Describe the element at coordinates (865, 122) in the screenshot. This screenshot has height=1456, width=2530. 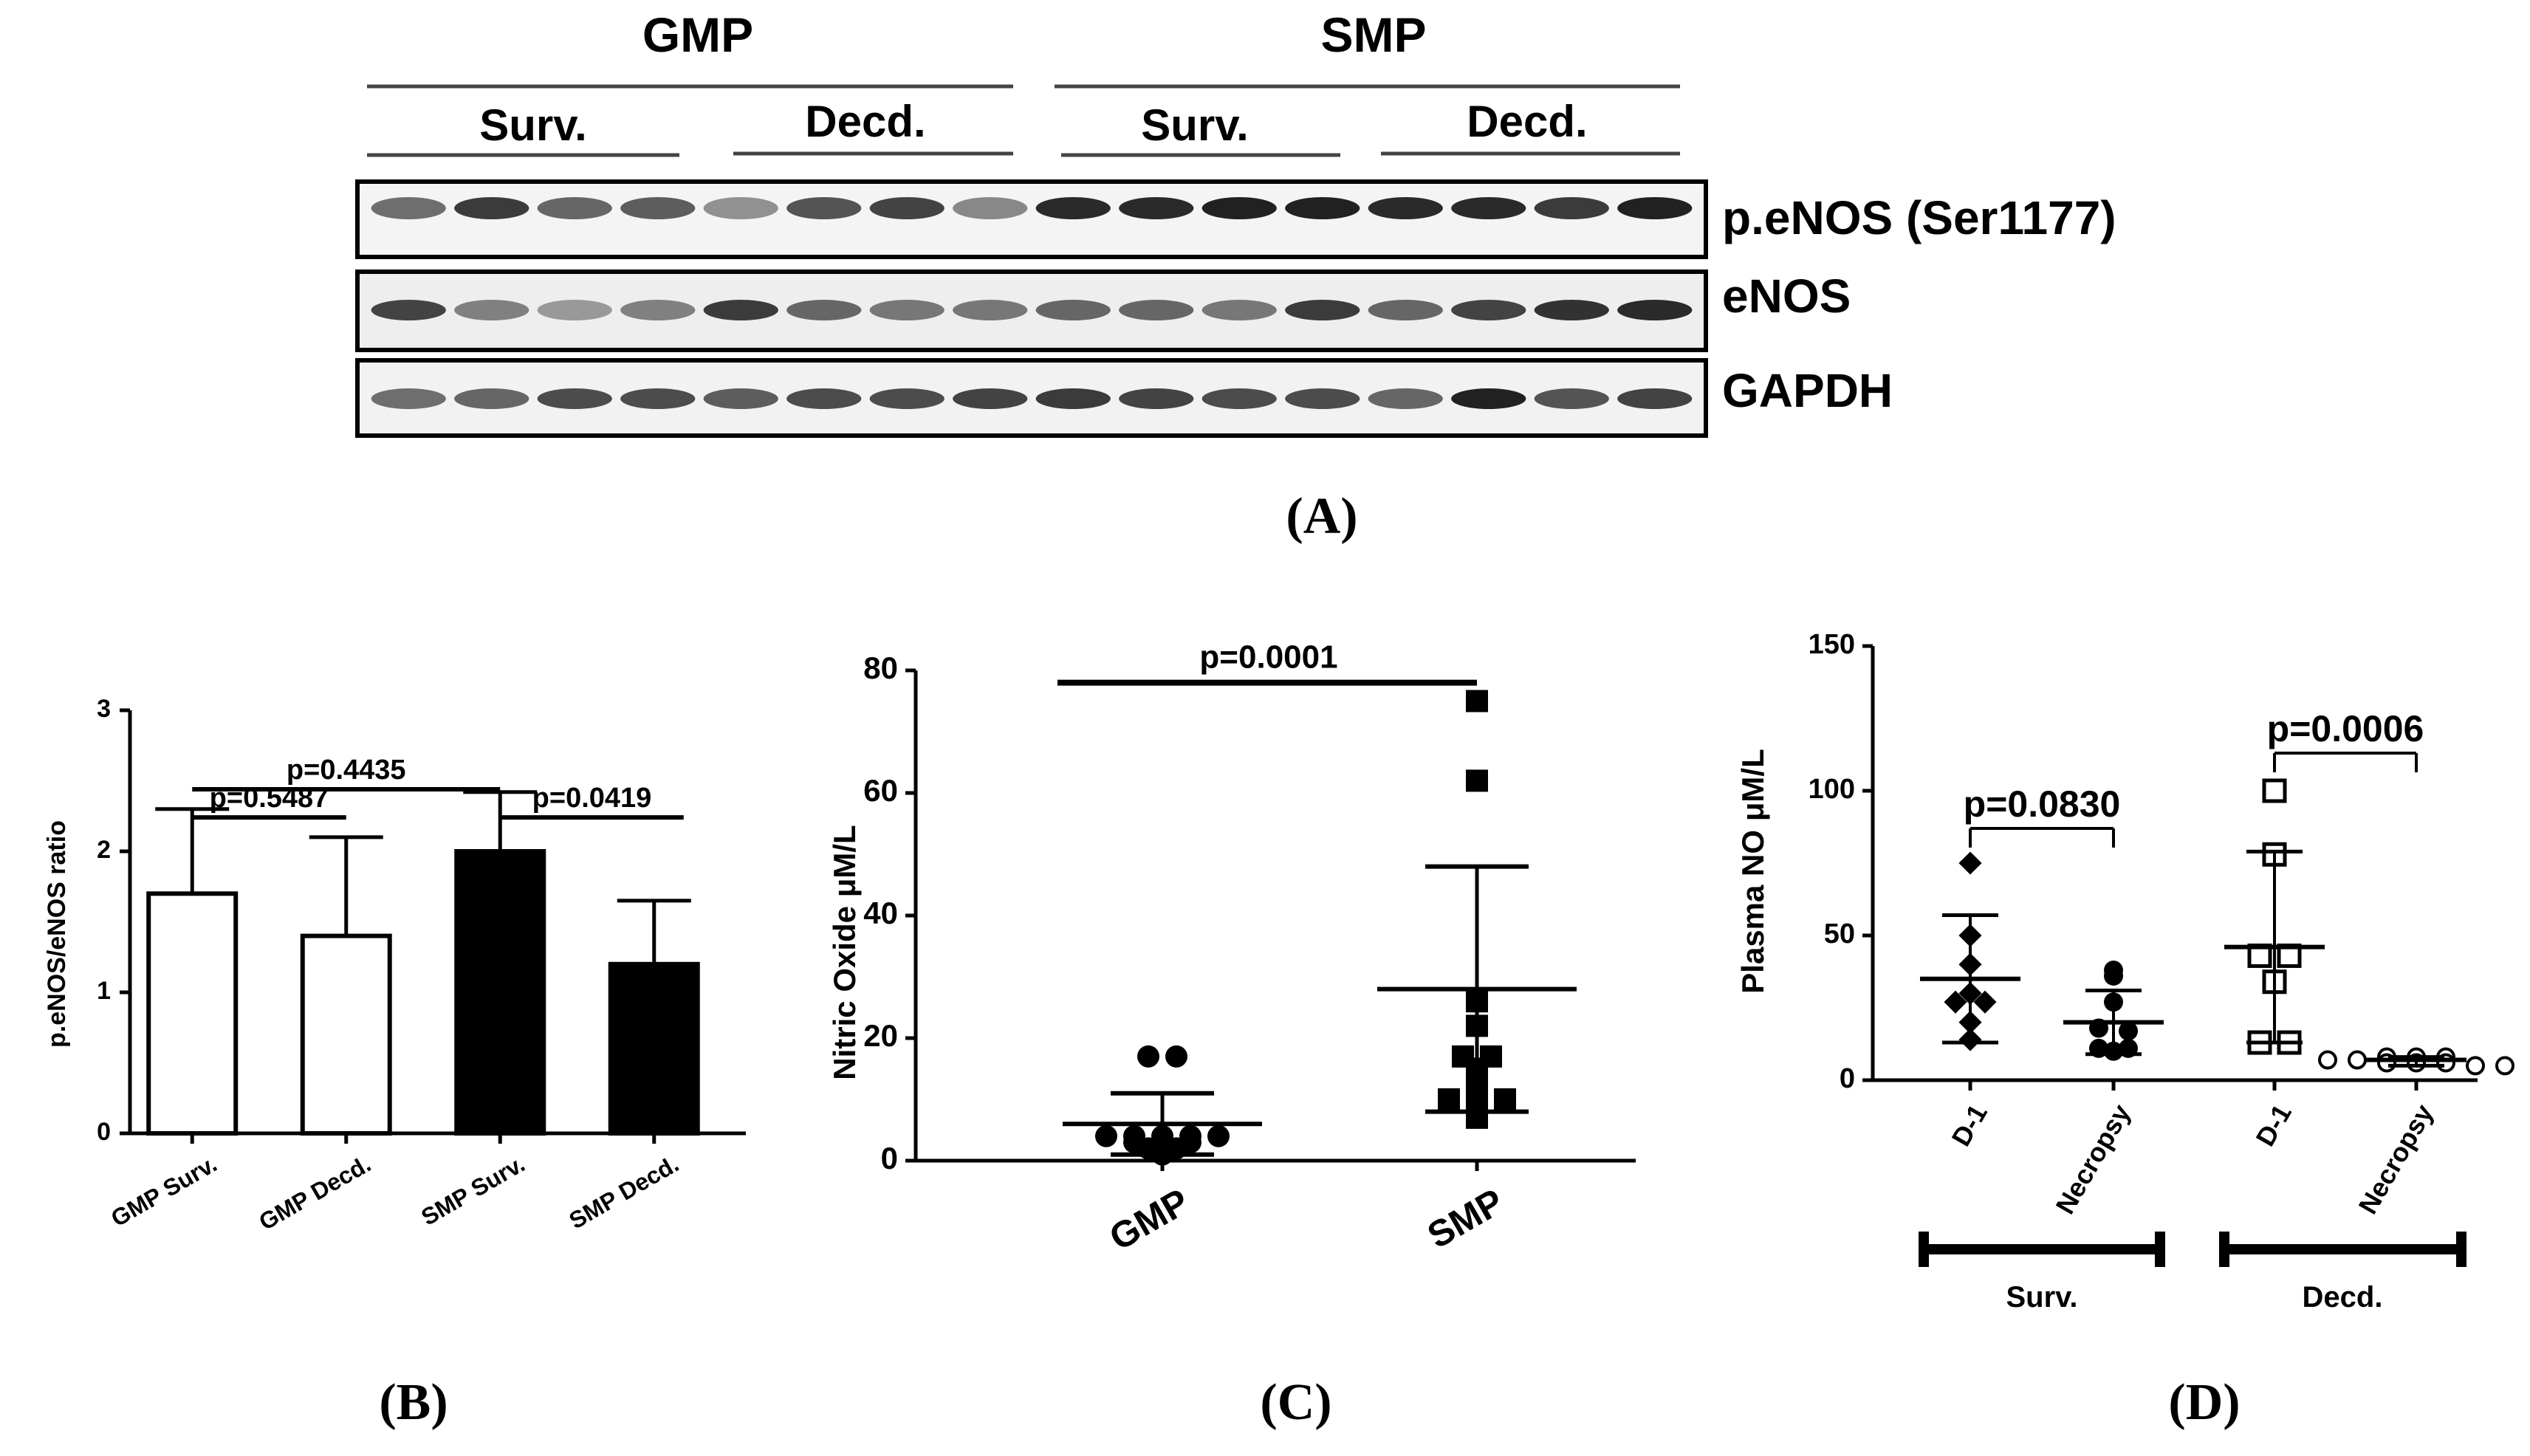
I see `subgroup-label-gmp-decd: Decd.` at that location.